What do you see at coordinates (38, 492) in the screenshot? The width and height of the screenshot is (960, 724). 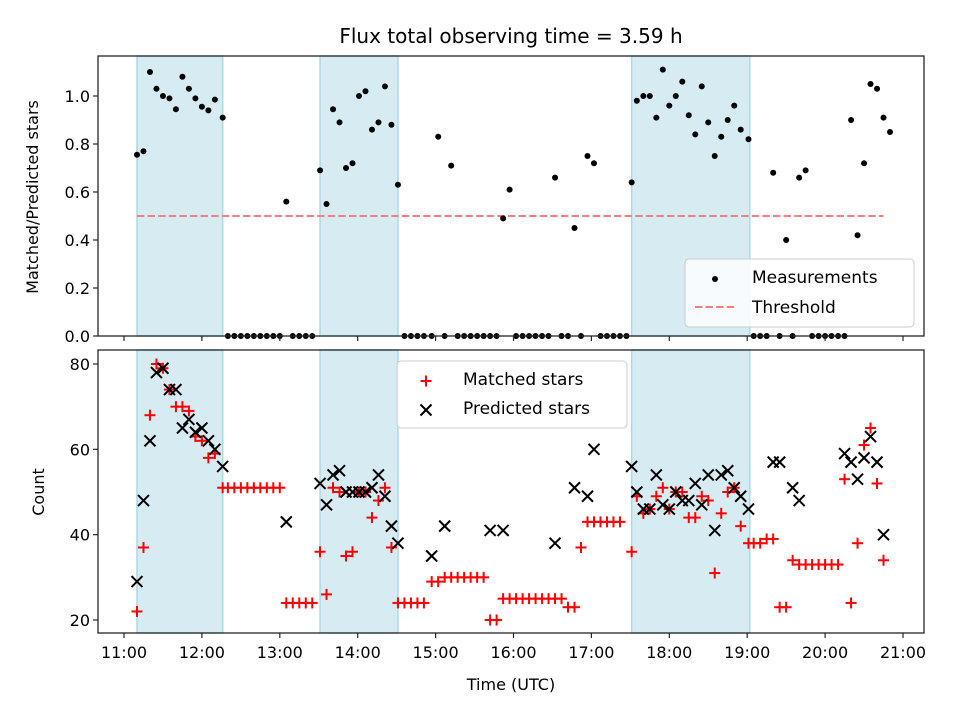 I see `bottom-y-axis-label: Count` at bounding box center [38, 492].